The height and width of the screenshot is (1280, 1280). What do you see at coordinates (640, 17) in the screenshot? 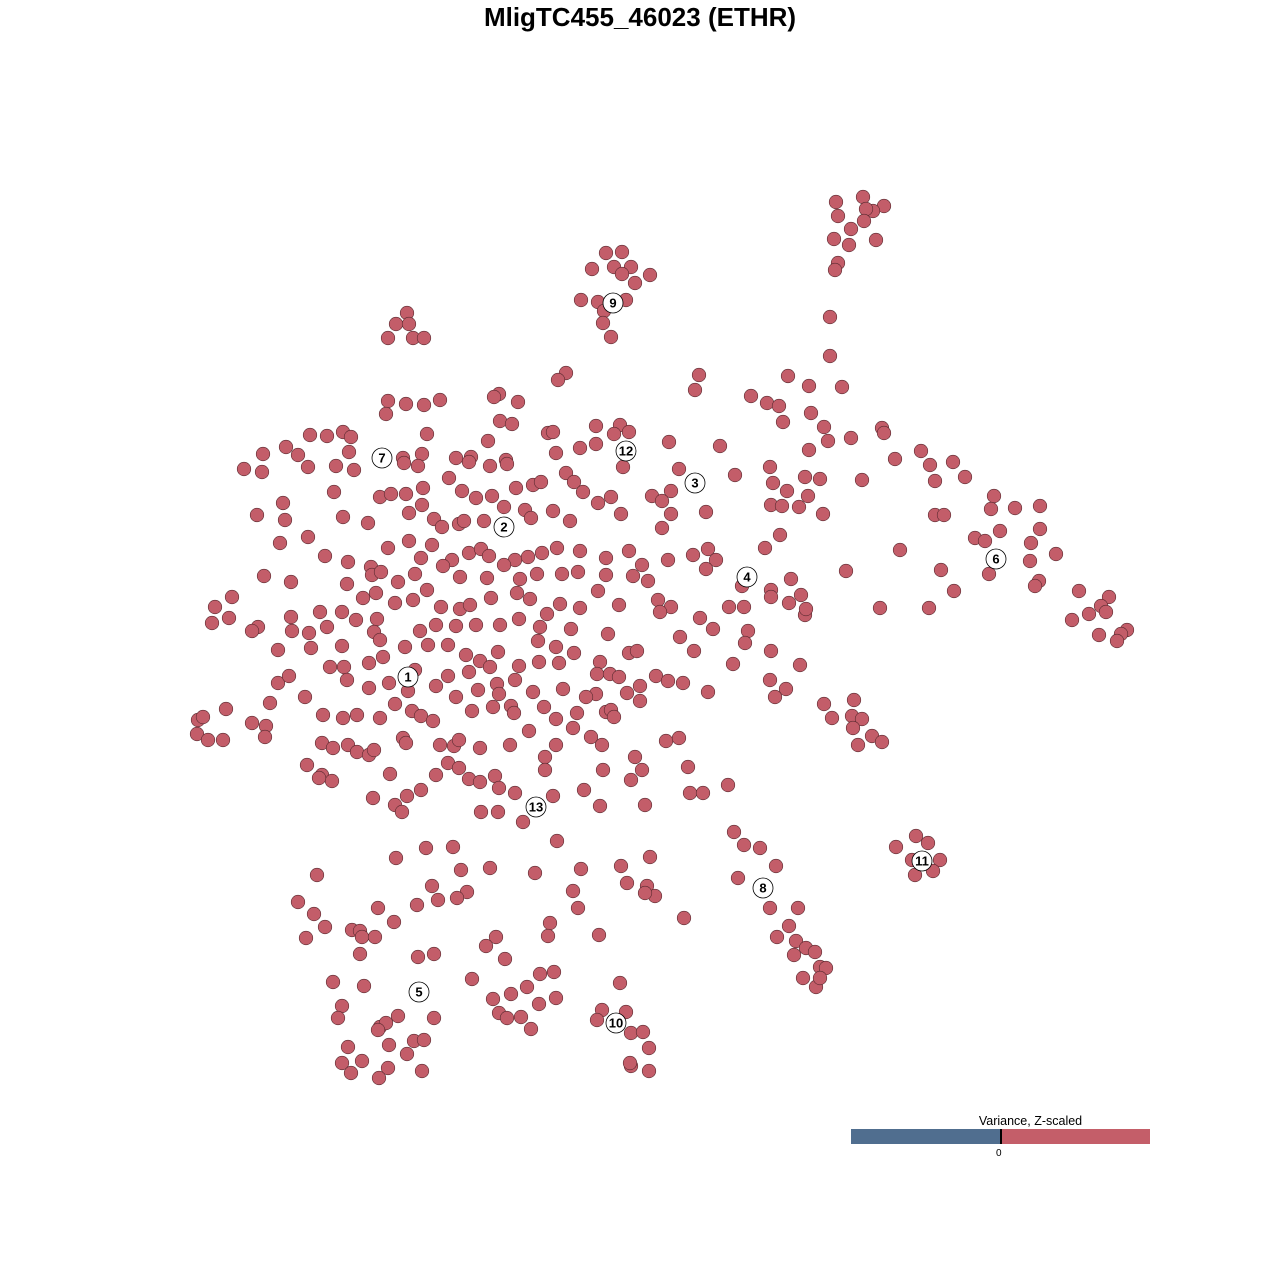
I see `chart-title: MligTC455_46023 (ETHR)` at bounding box center [640, 17].